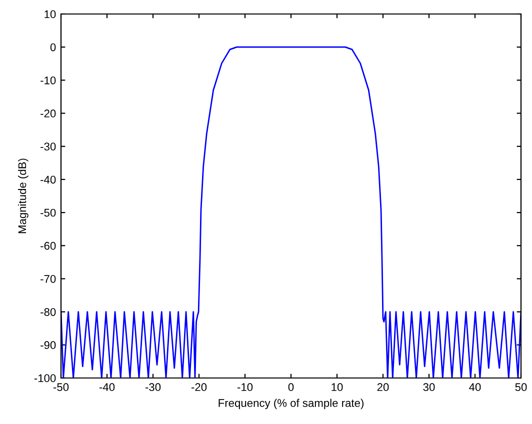  Describe the element at coordinates (48, 80) in the screenshot. I see `y-tick-label: -10` at that location.